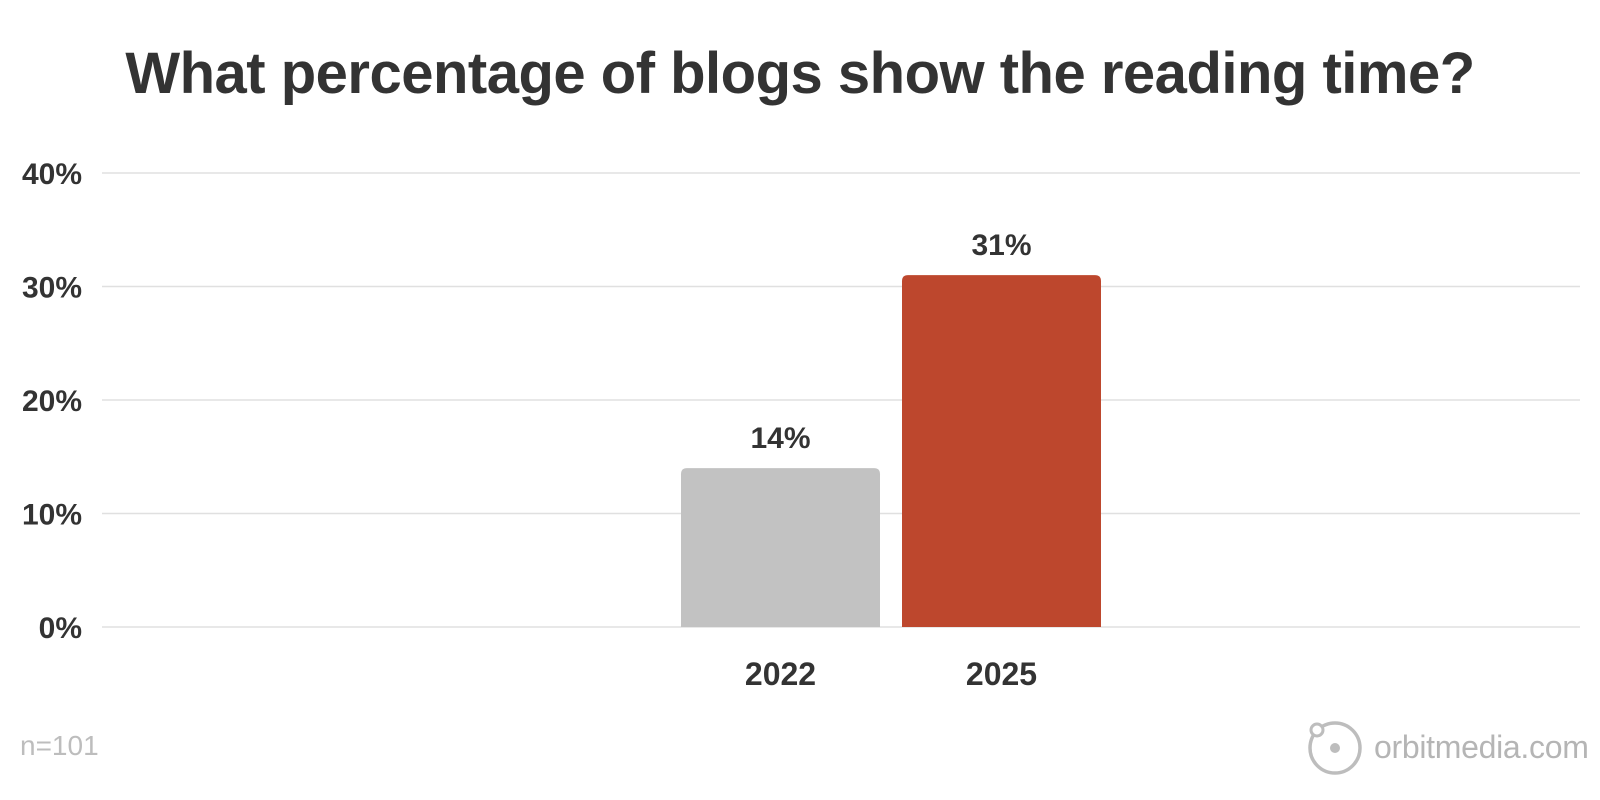 Image resolution: width=1600 pixels, height=800 pixels. I want to click on value-labels: 14% 31%, so click(890, 342).